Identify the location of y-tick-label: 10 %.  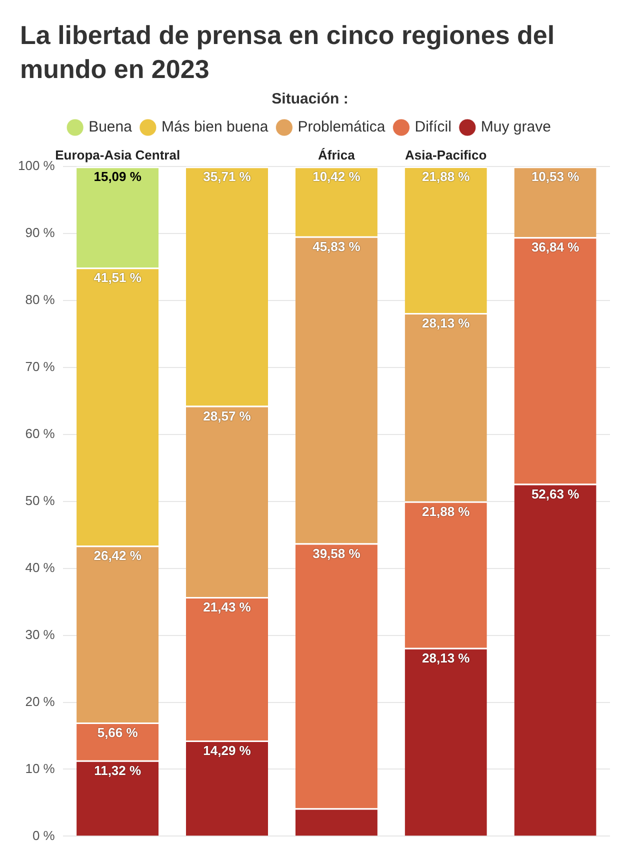
(40, 768).